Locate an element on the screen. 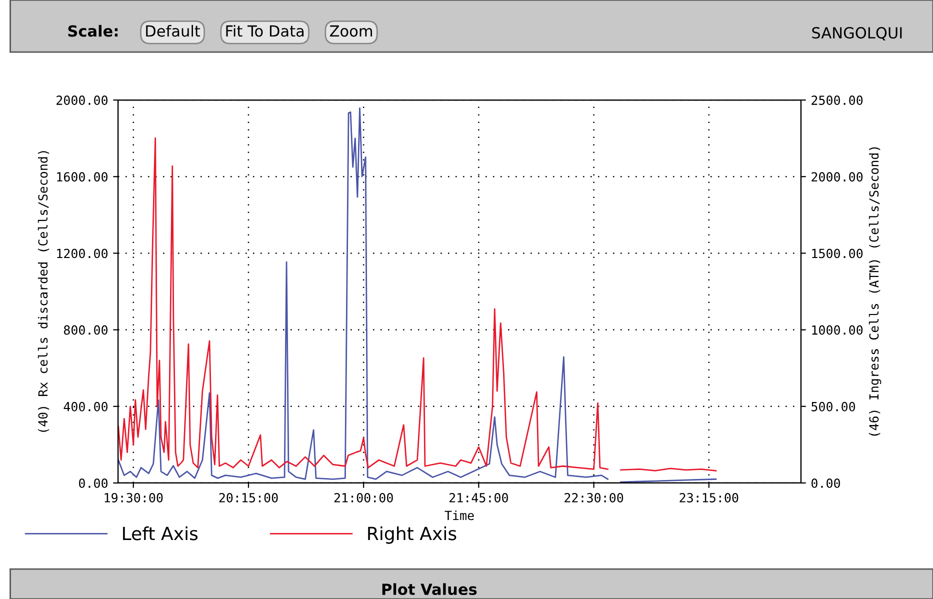 The width and height of the screenshot is (933, 599). y2-axis-title: (46) Ingress Cells (ATM) (Cells/Second) is located at coordinates (875, 291).